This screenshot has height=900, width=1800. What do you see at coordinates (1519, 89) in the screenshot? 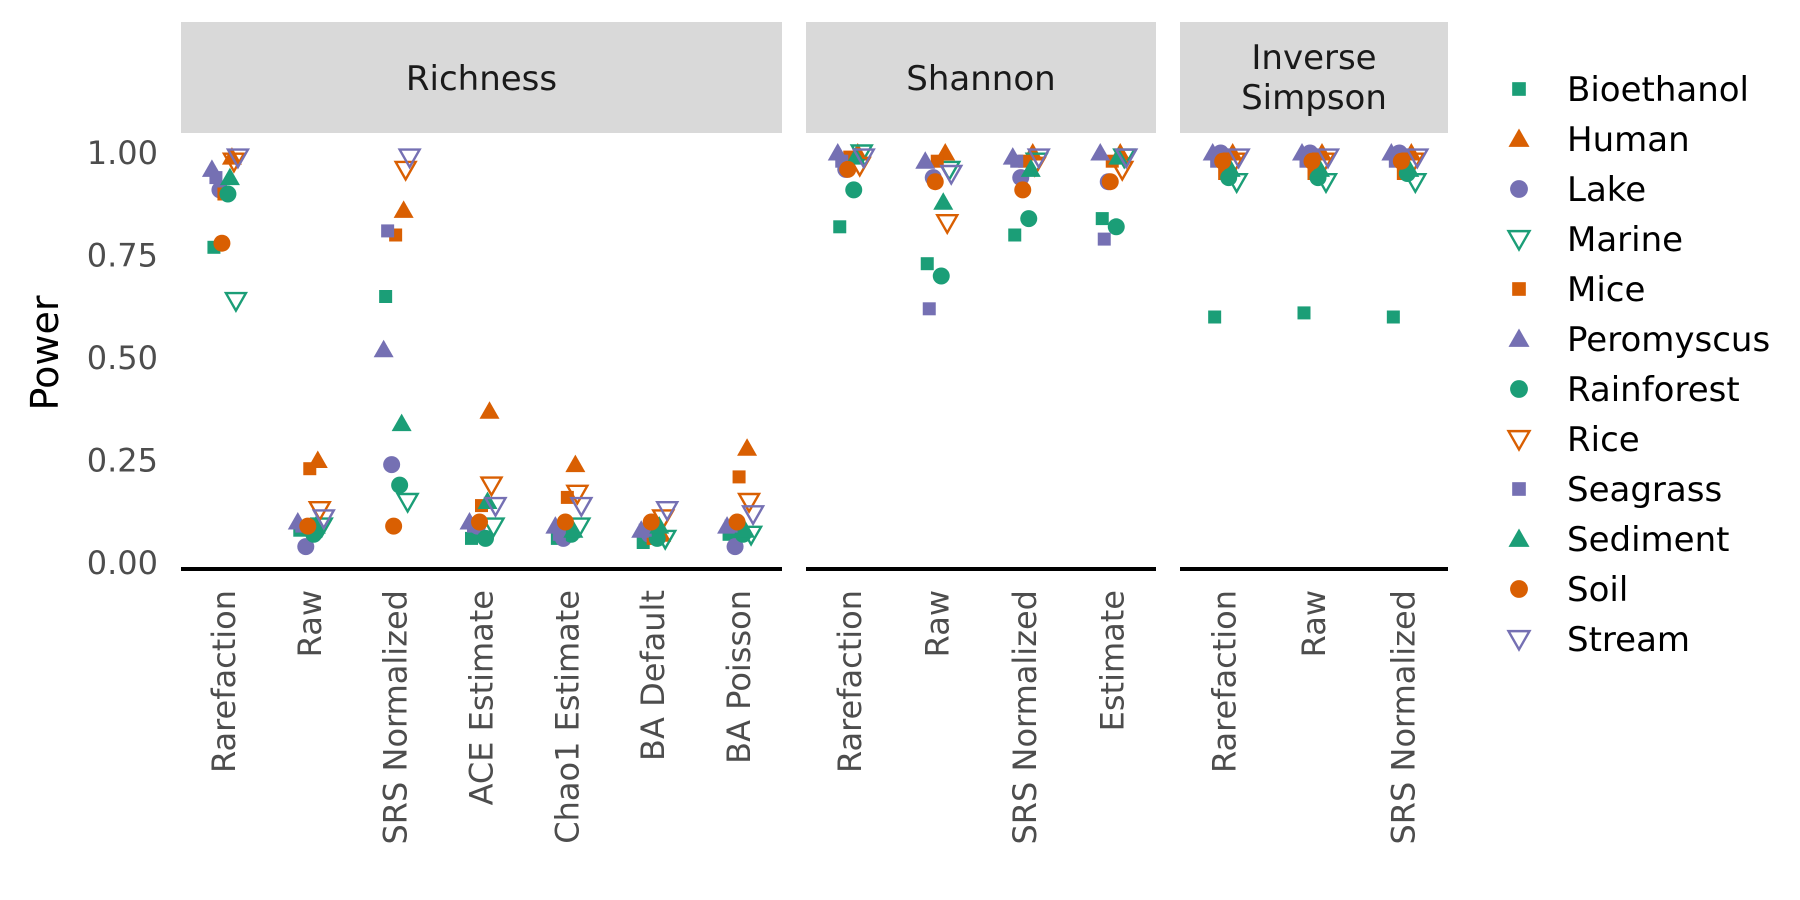
I see `legend-key-bioethanol` at bounding box center [1519, 89].